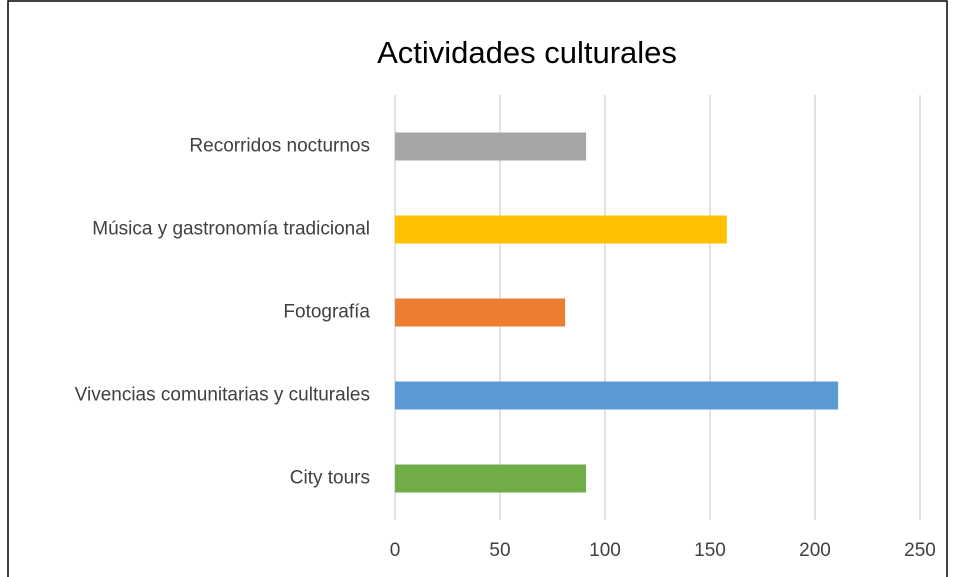 This screenshot has width=955, height=577. What do you see at coordinates (605, 550) in the screenshot?
I see `x-tick-label: 100` at bounding box center [605, 550].